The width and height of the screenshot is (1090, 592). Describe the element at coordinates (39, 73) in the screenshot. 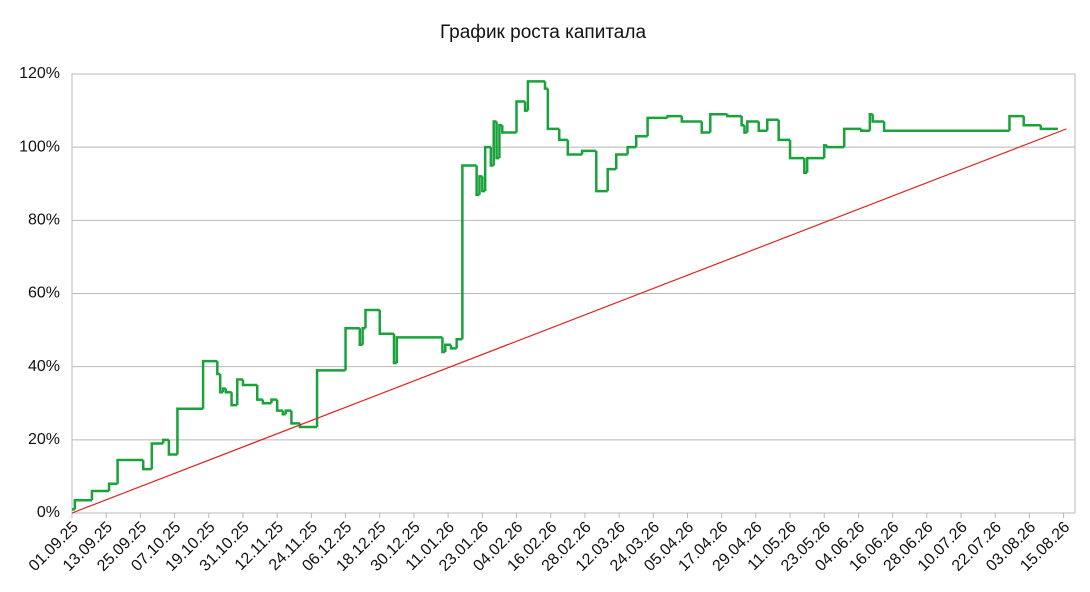

I see `y-tick-label: 120%` at that location.